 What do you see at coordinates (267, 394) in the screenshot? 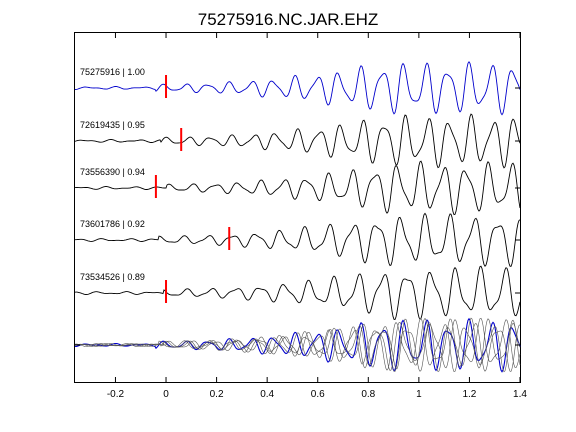
I see `x-tick-label: 0.4` at bounding box center [267, 394].